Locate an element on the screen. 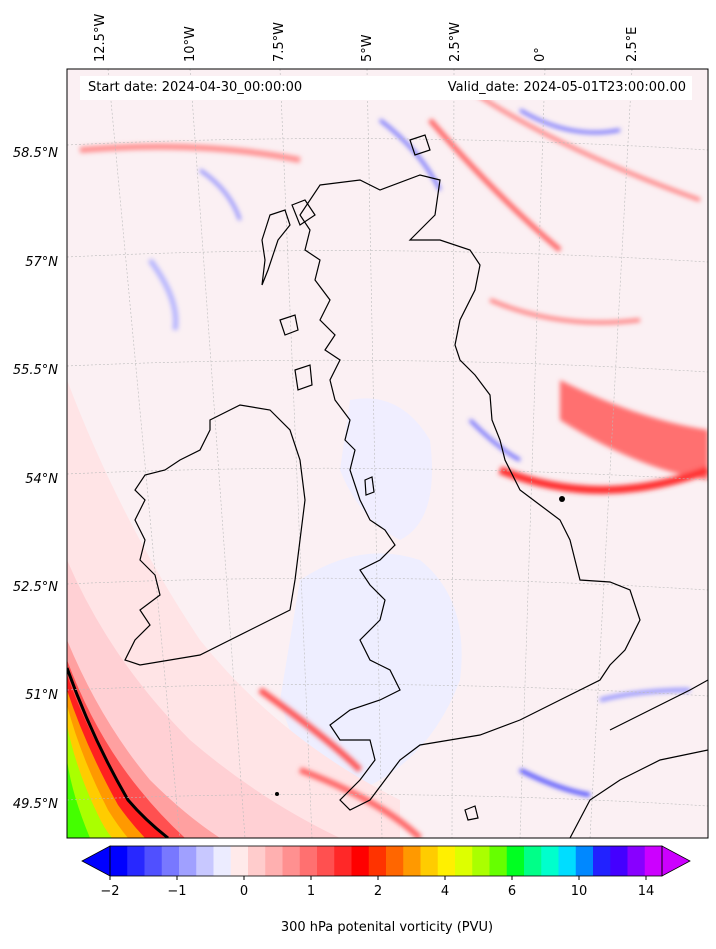 The height and width of the screenshot is (949, 716). latitude-label: 55.5°N is located at coordinates (35, 370).